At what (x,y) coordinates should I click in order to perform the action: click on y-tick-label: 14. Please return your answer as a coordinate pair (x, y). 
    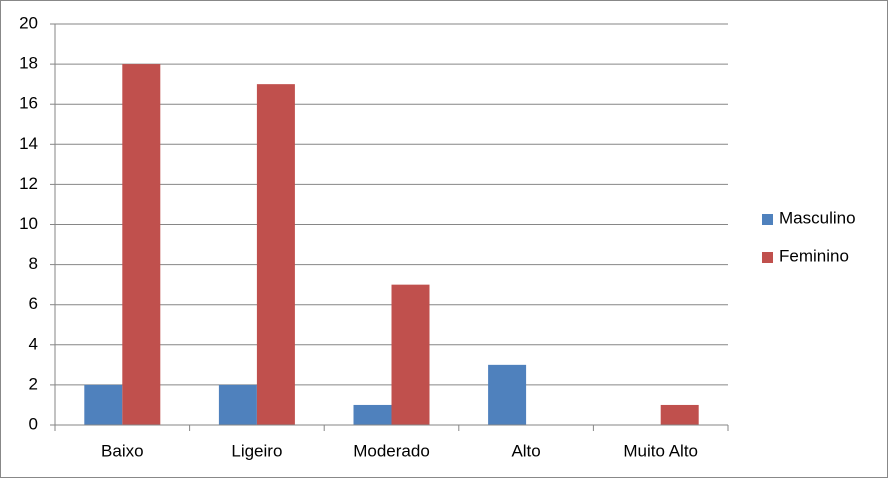
    Looking at the image, I should click on (28, 143).